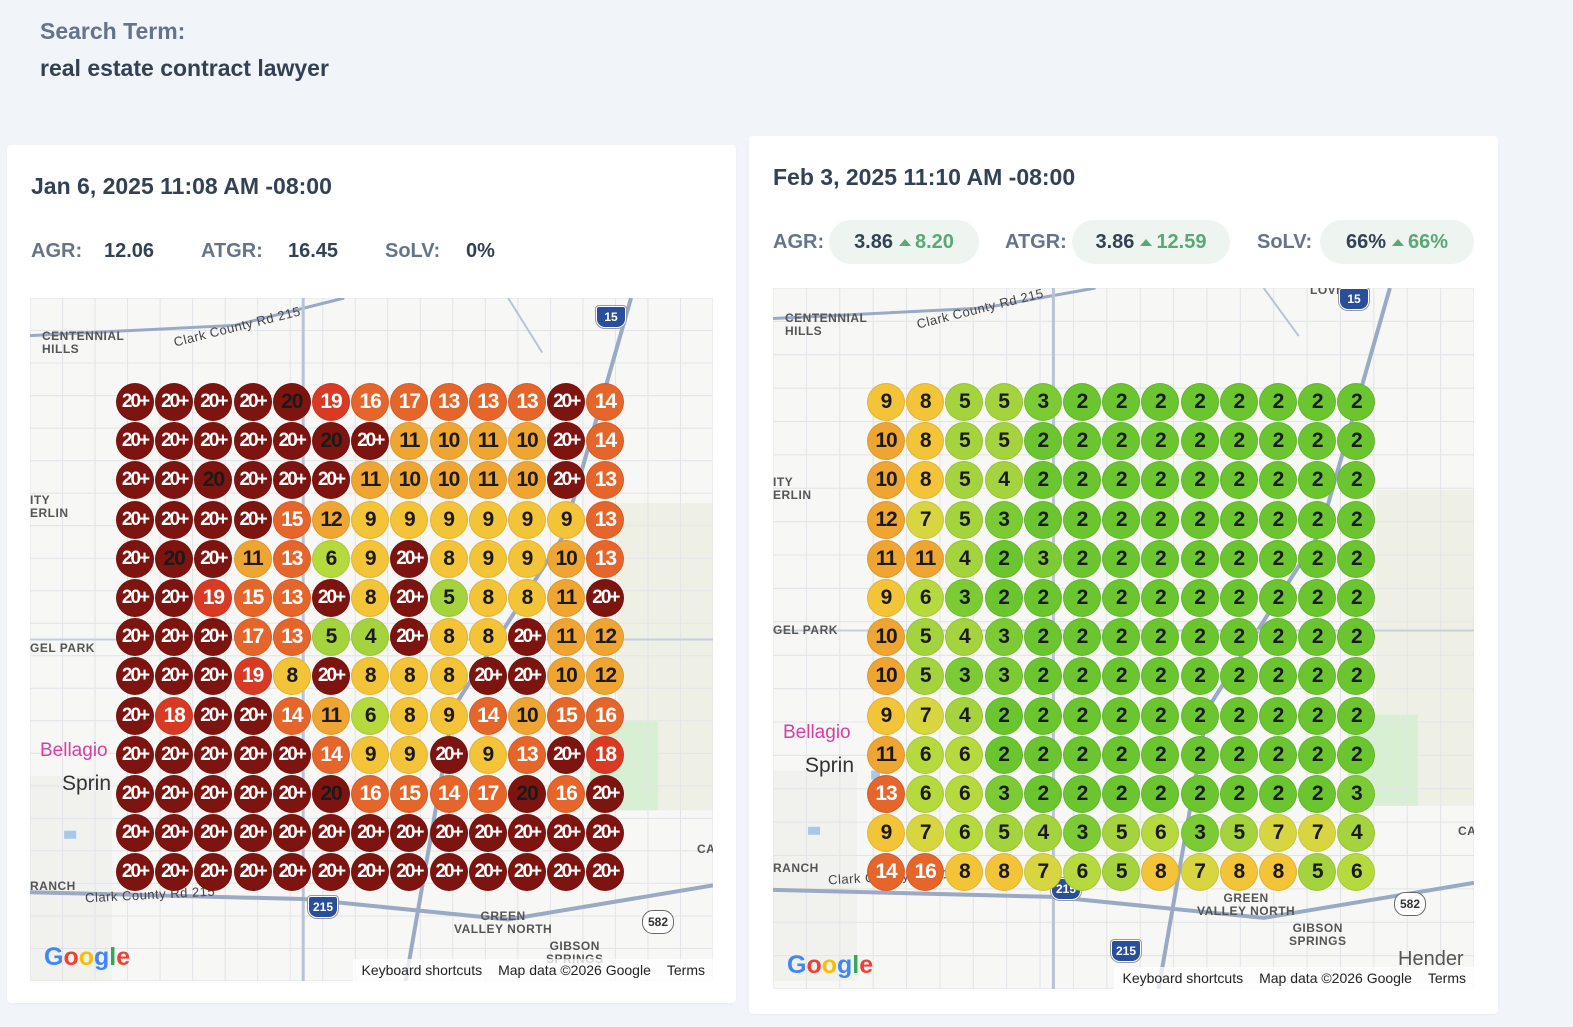 The height and width of the screenshot is (1027, 1573). I want to click on rank-pin: 16, so click(566, 794).